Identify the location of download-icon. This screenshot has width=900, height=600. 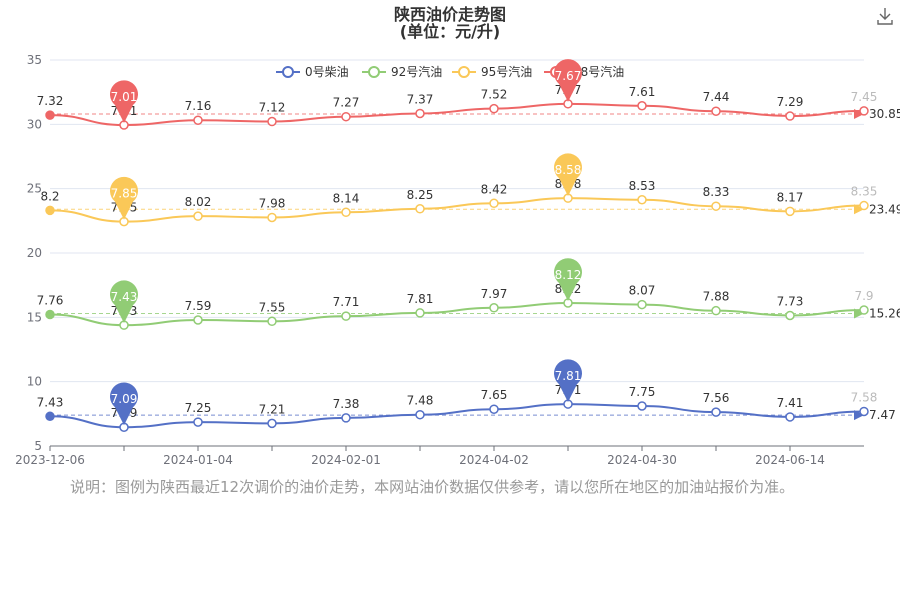
(885, 16).